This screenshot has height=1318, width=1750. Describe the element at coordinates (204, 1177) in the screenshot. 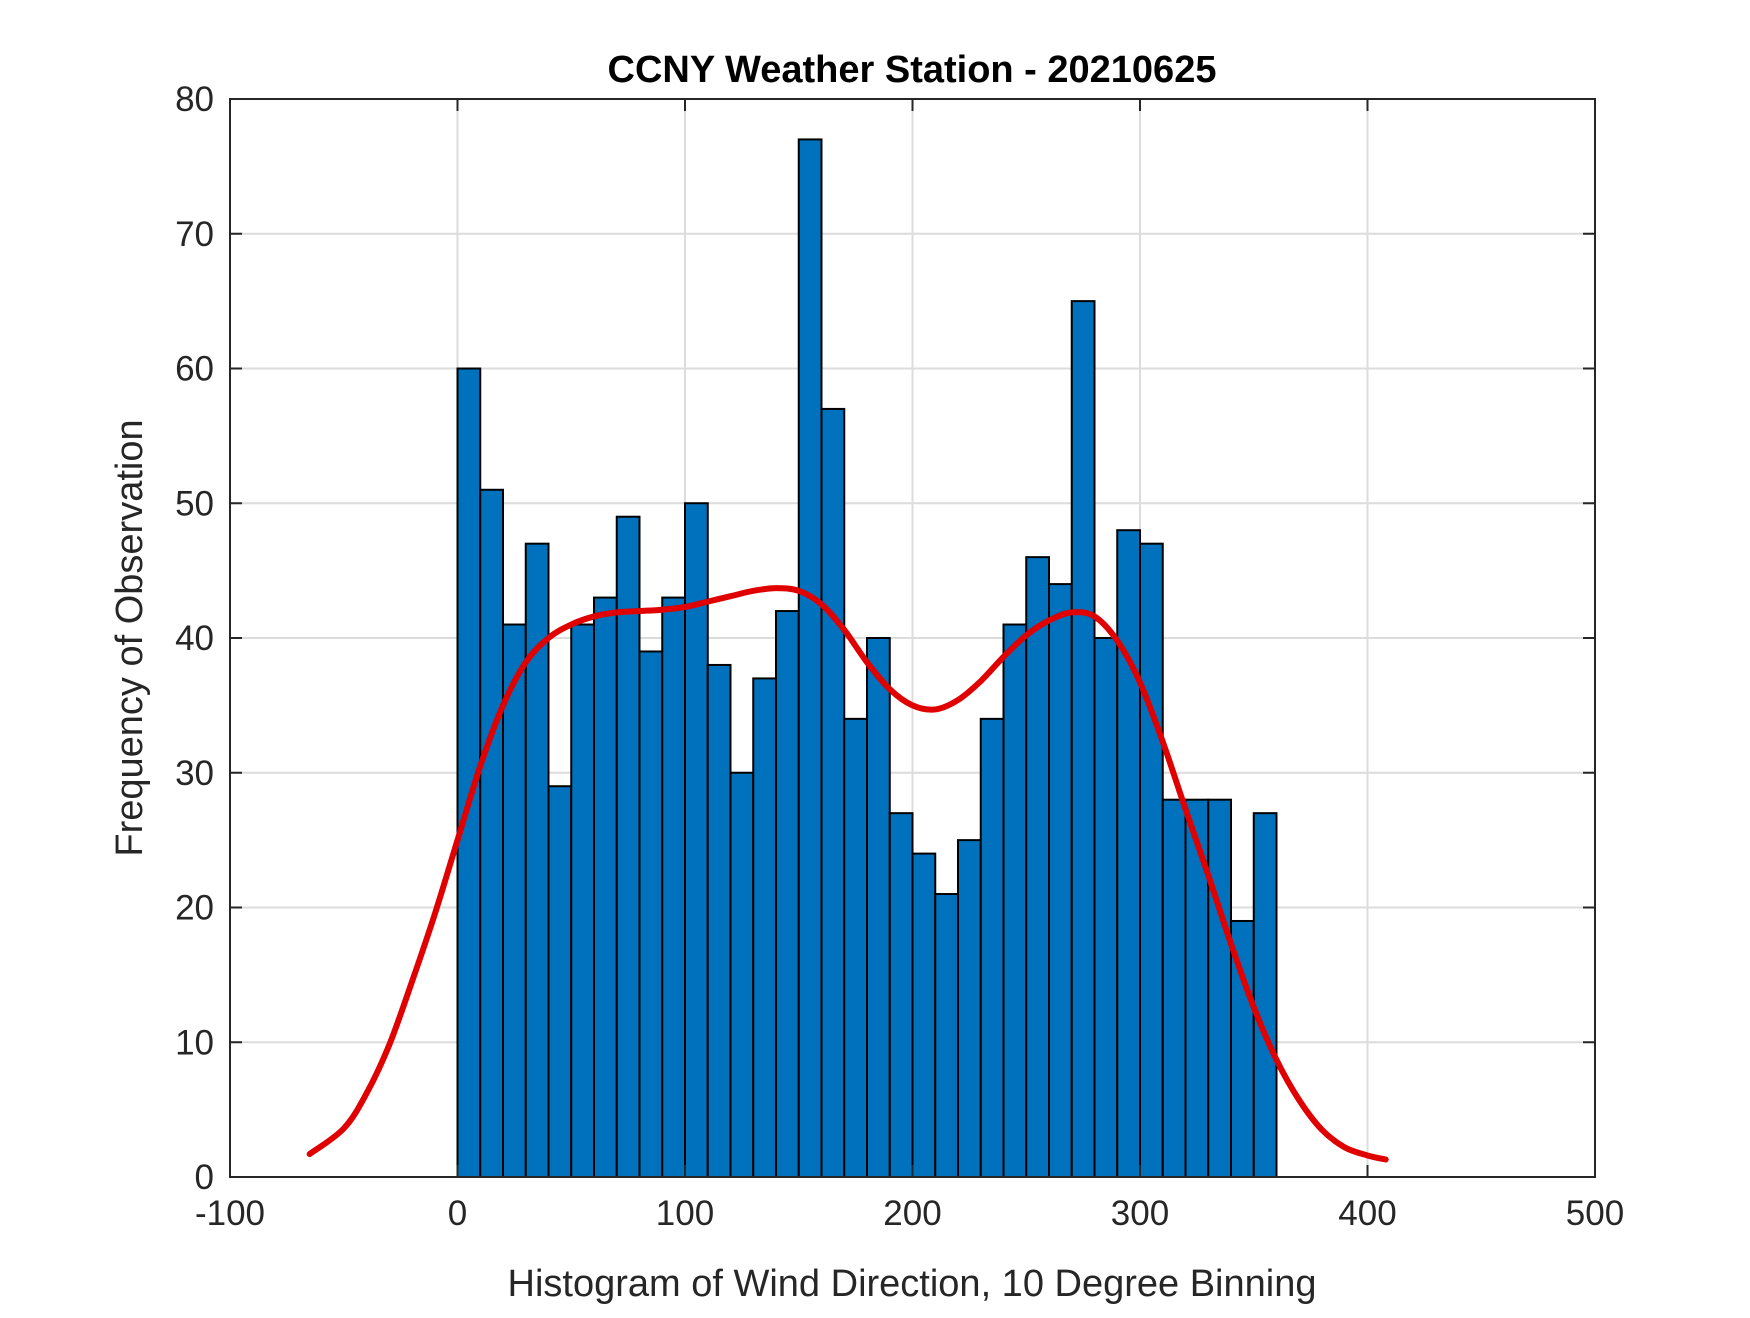

I see `y-tick-label: 0` at that location.